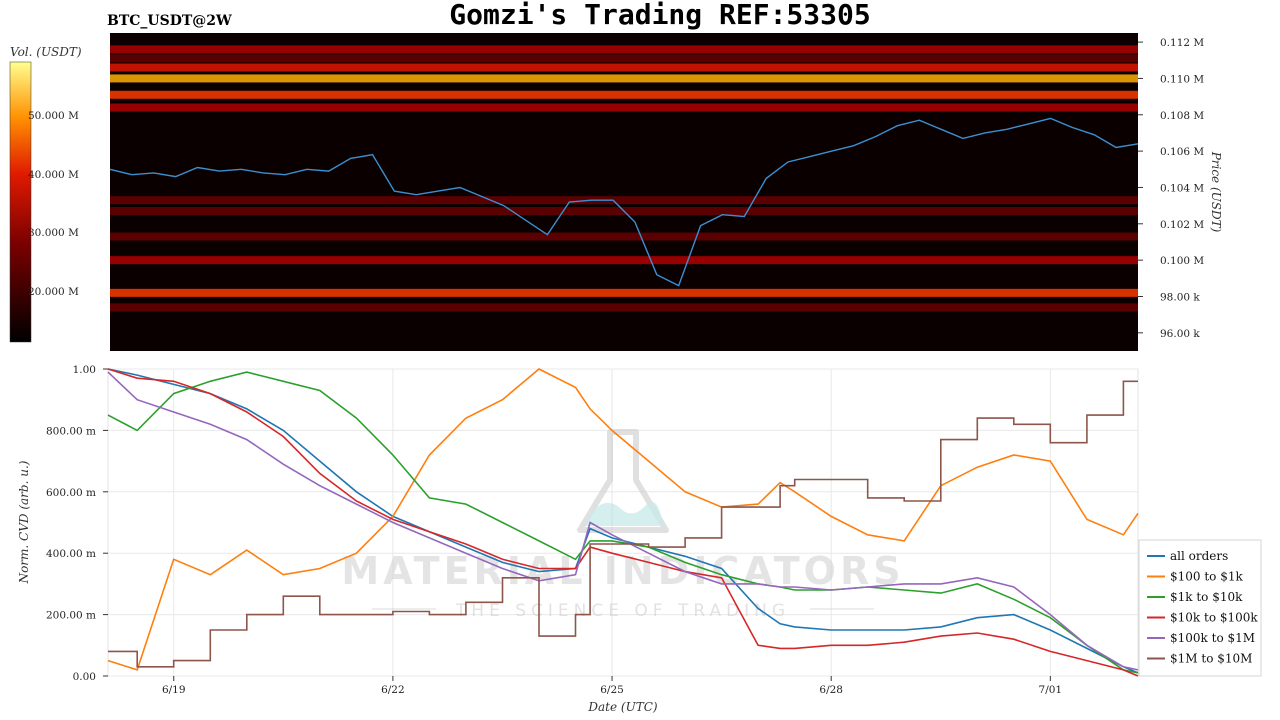  I want to click on cvd-tick-label: 800.00 m, so click(71, 431).